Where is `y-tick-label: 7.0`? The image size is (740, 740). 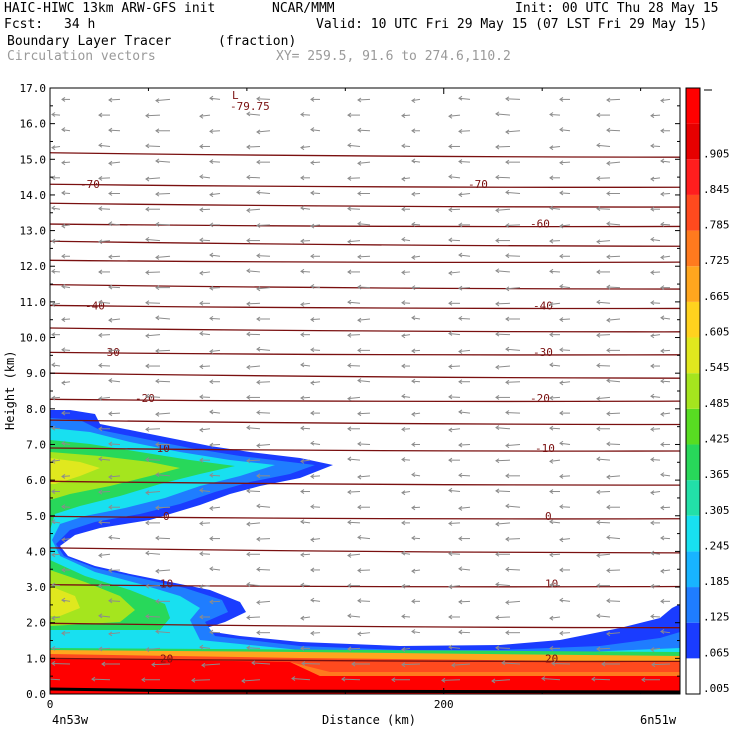
y-tick-label: 7.0 is located at coordinates (36, 444).